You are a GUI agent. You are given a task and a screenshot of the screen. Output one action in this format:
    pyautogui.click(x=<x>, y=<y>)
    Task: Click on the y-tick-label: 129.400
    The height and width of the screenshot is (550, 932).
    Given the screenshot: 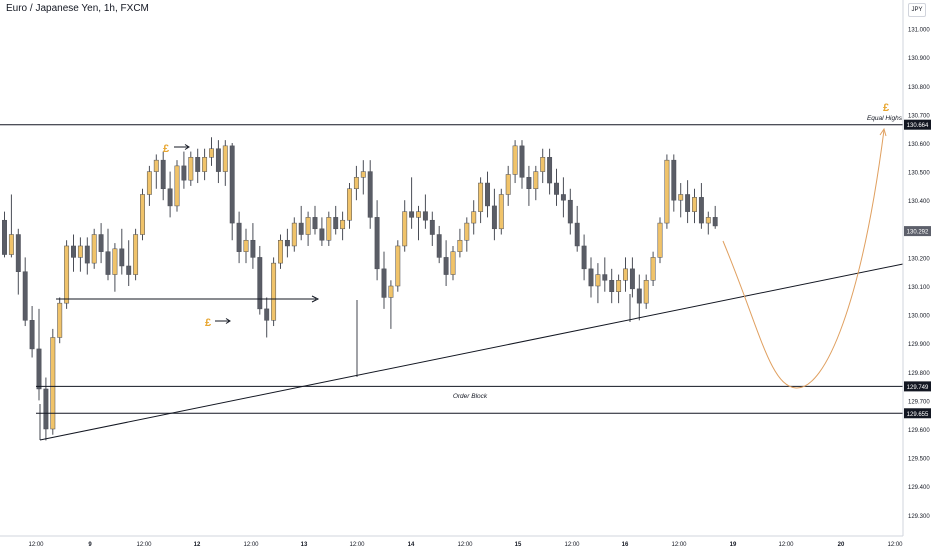 What is the action you would take?
    pyautogui.click(x=919, y=488)
    